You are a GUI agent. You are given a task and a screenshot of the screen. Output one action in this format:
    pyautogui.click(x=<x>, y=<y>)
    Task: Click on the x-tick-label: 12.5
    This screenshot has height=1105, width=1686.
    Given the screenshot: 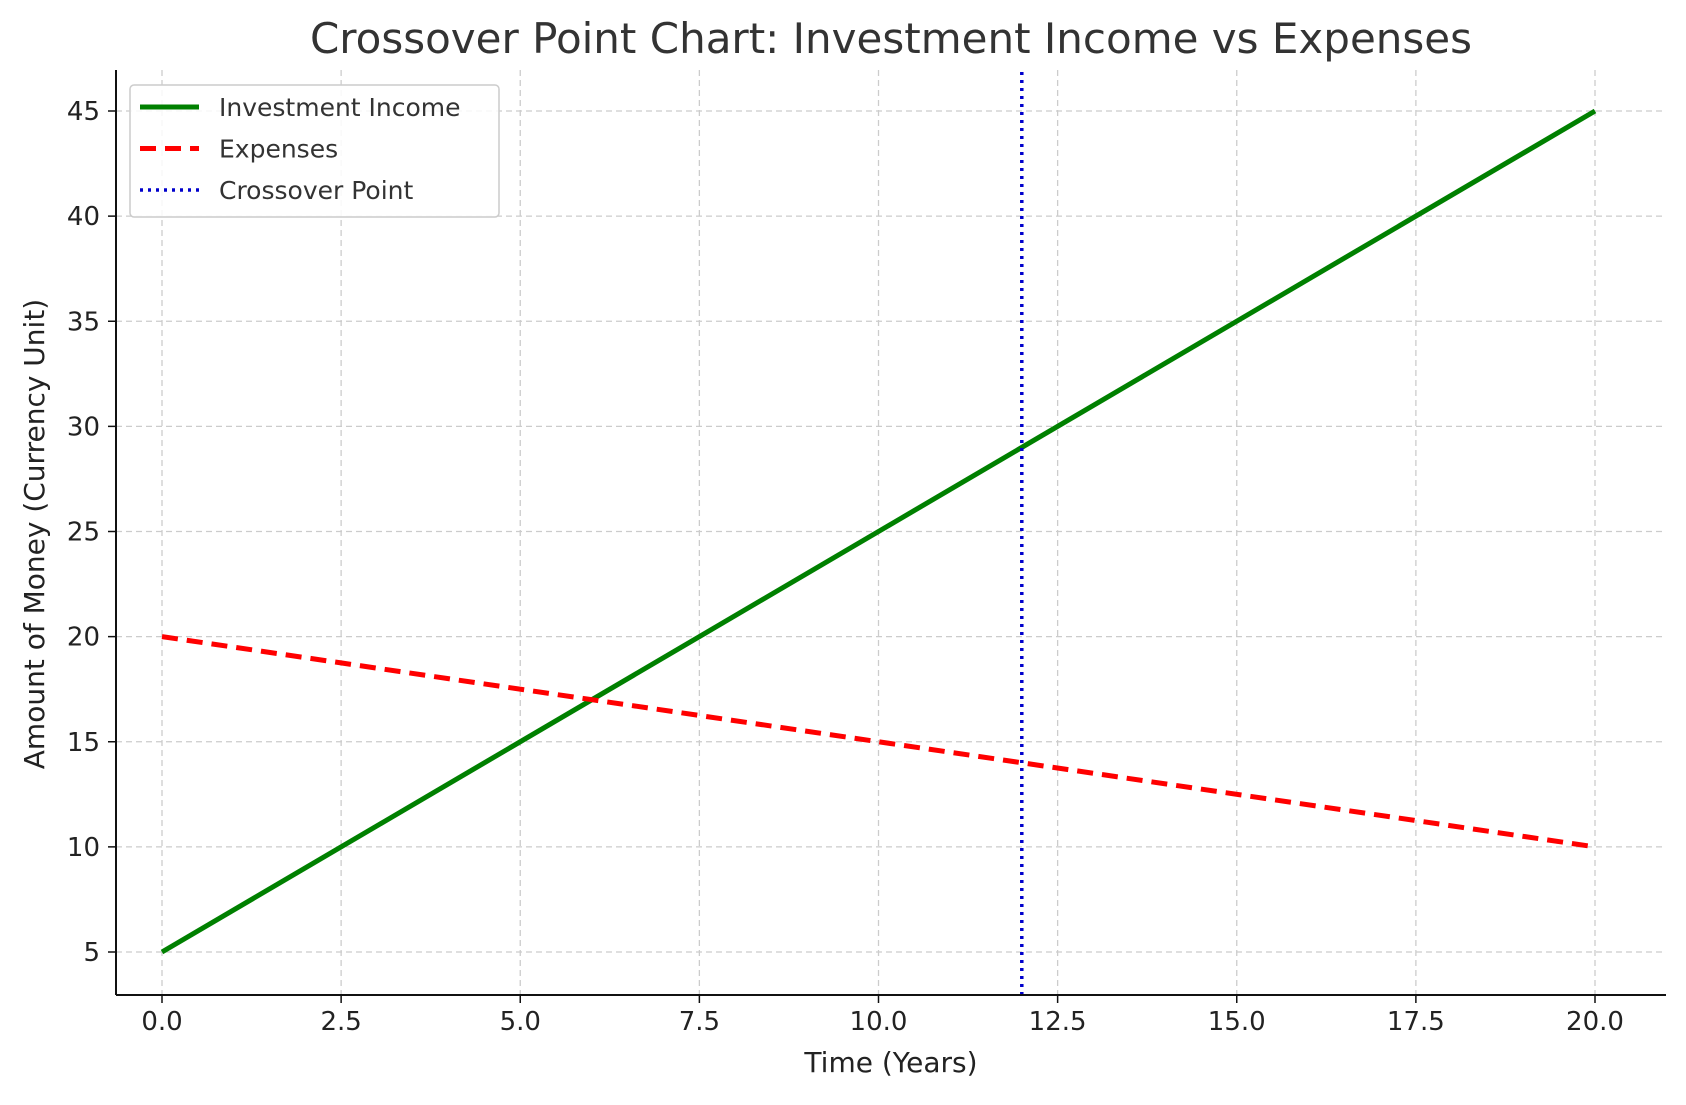 What is the action you would take?
    pyautogui.click(x=1058, y=1022)
    